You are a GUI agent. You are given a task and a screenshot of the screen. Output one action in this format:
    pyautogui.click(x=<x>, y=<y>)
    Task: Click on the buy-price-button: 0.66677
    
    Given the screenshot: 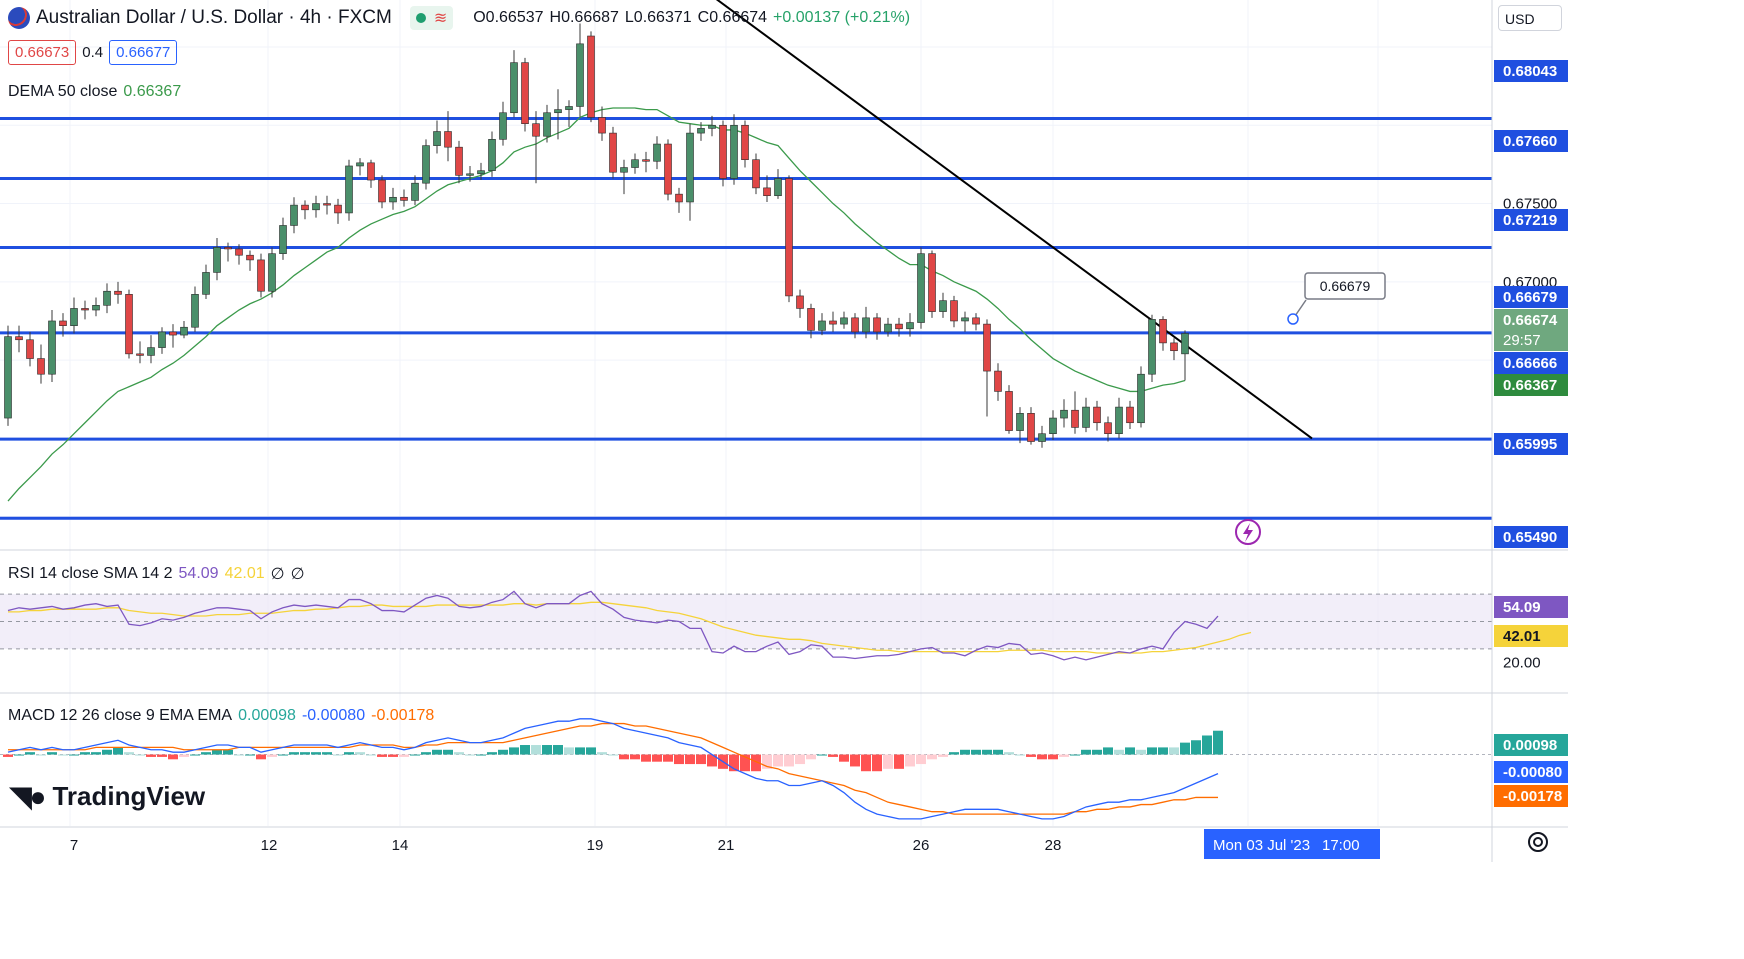 What is the action you would take?
    pyautogui.click(x=143, y=52)
    